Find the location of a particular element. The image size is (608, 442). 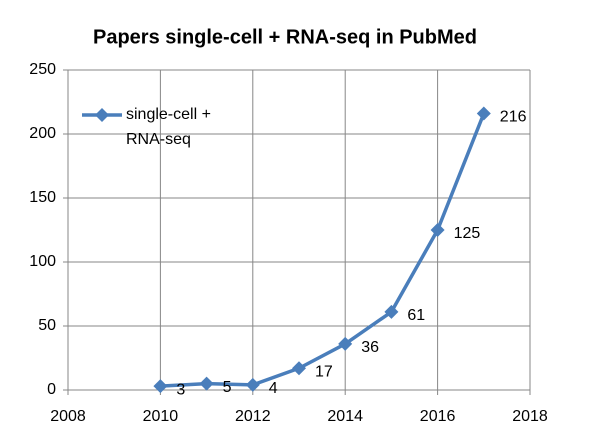

x-tick-label: 2016 is located at coordinates (438, 416).